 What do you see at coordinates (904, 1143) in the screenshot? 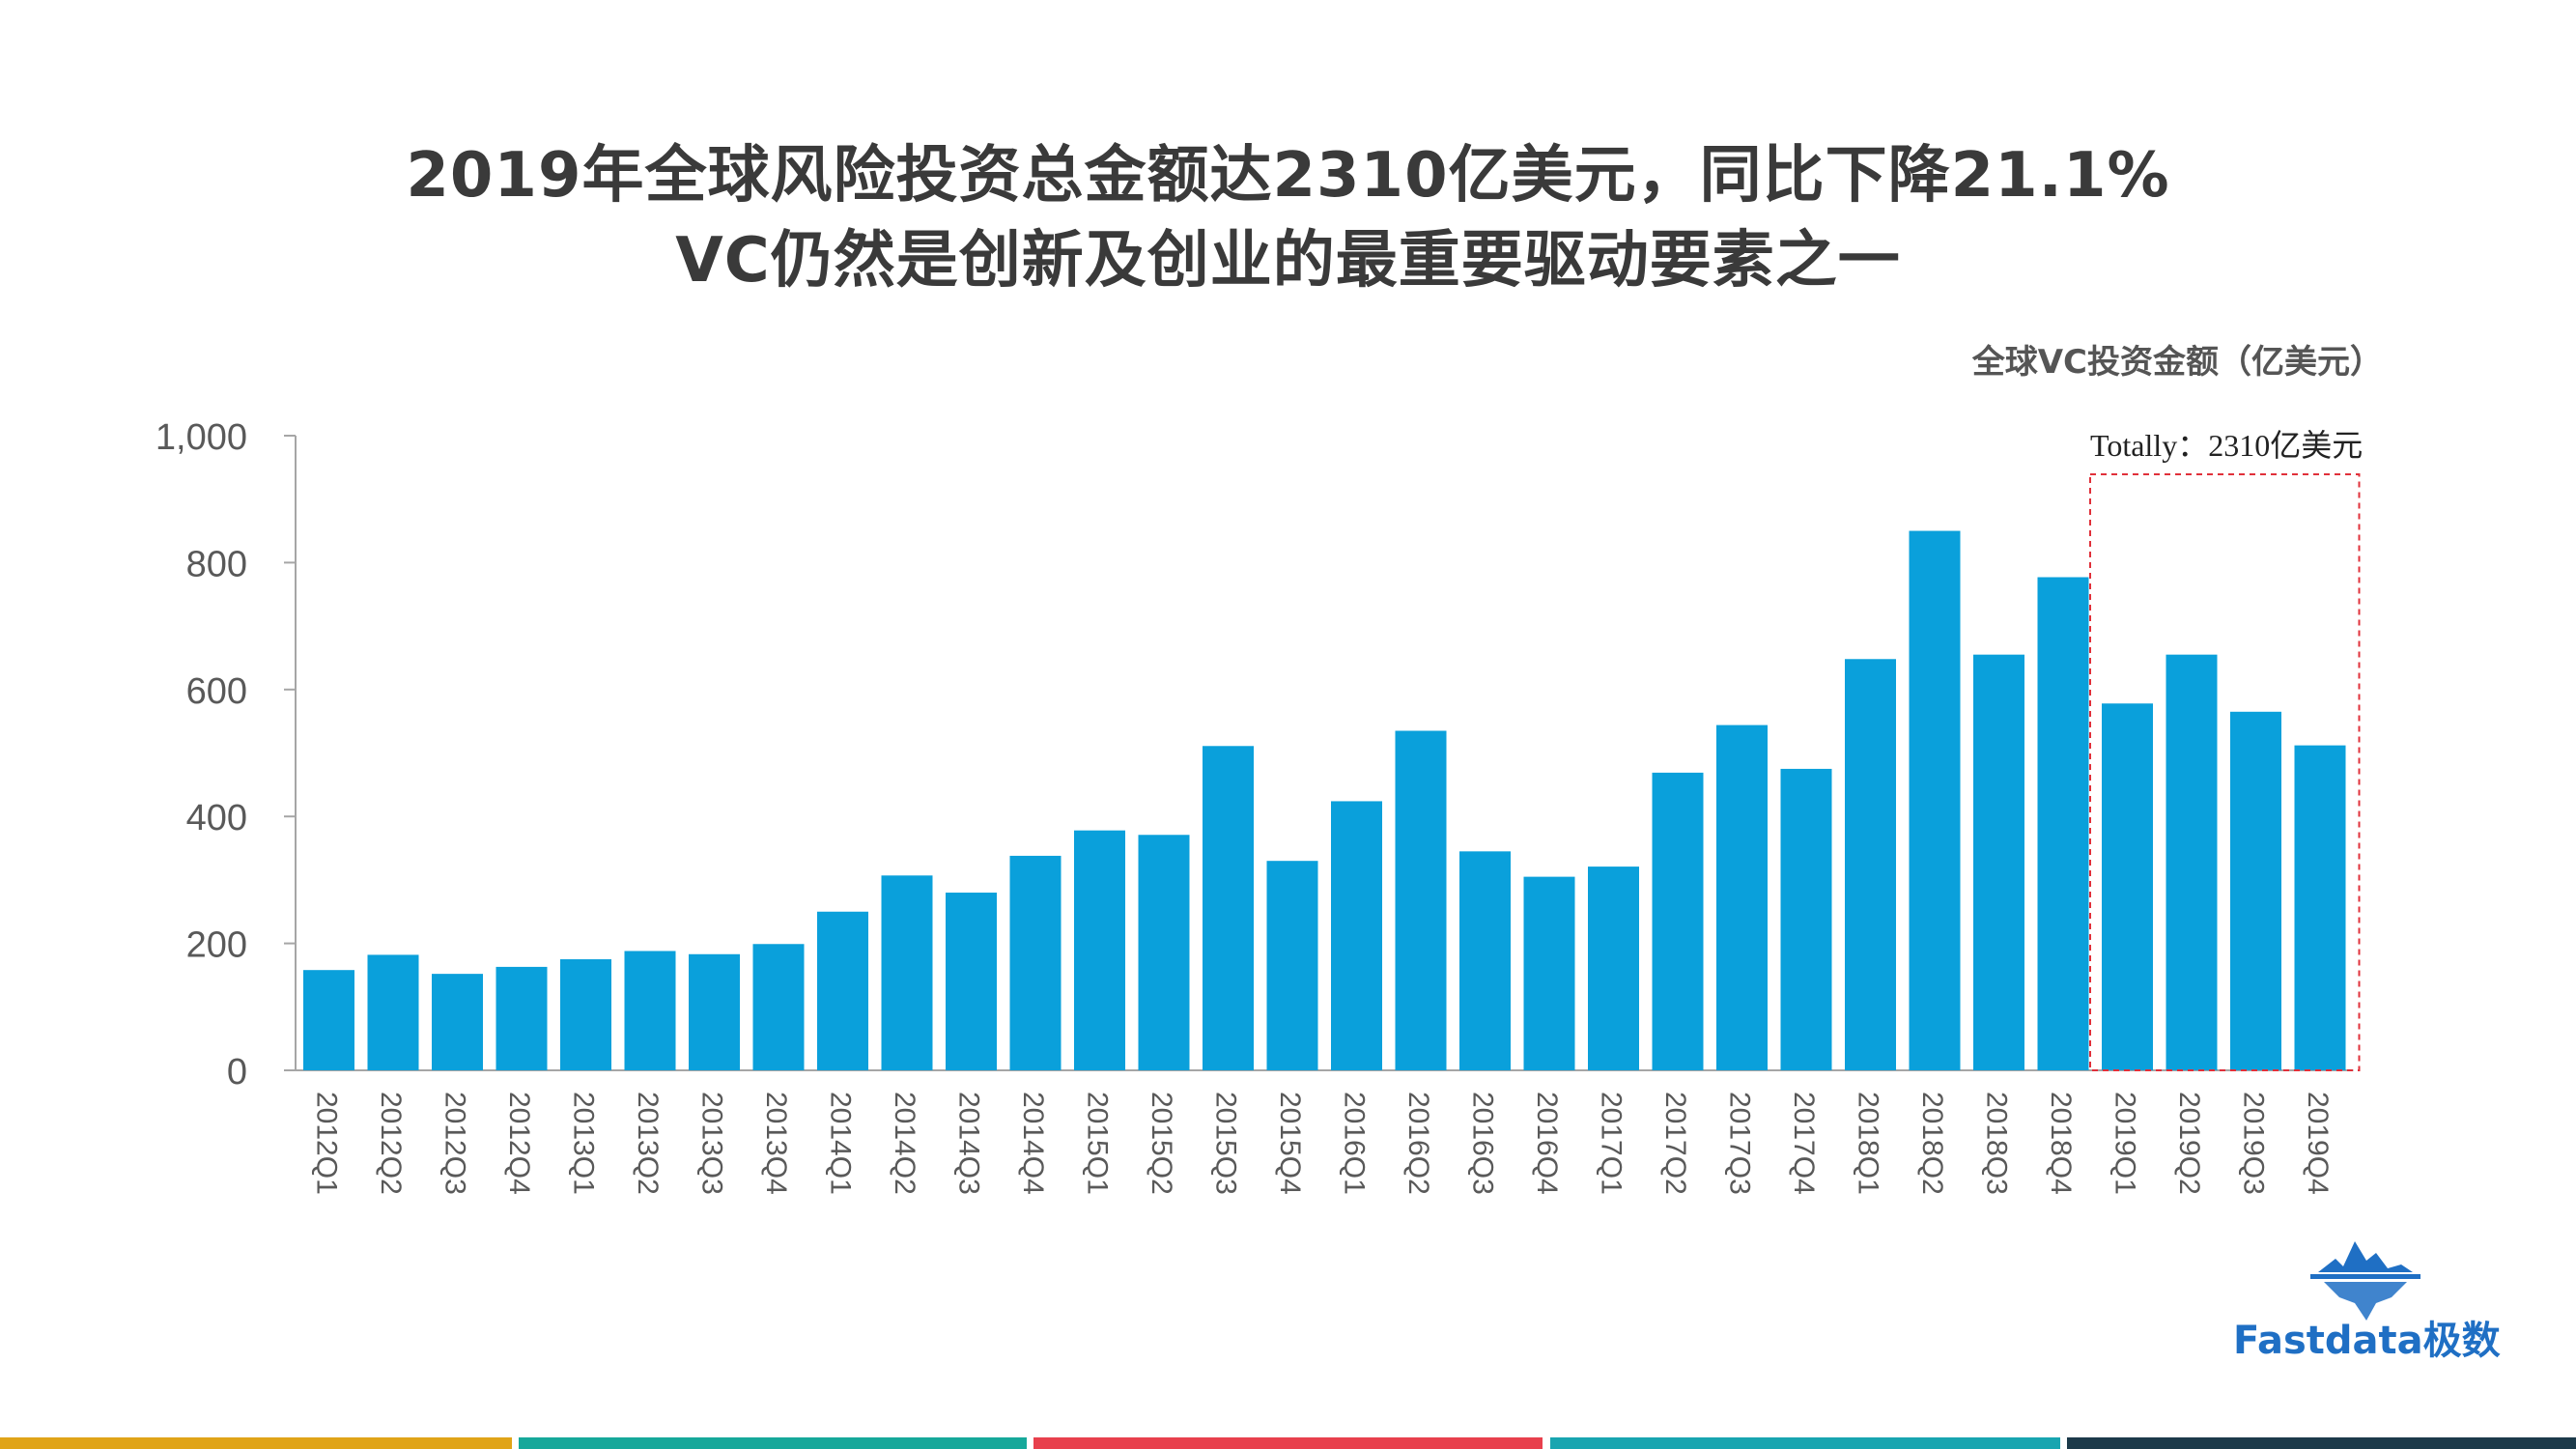
I see `x-tick-label: 2014Q2` at bounding box center [904, 1143].